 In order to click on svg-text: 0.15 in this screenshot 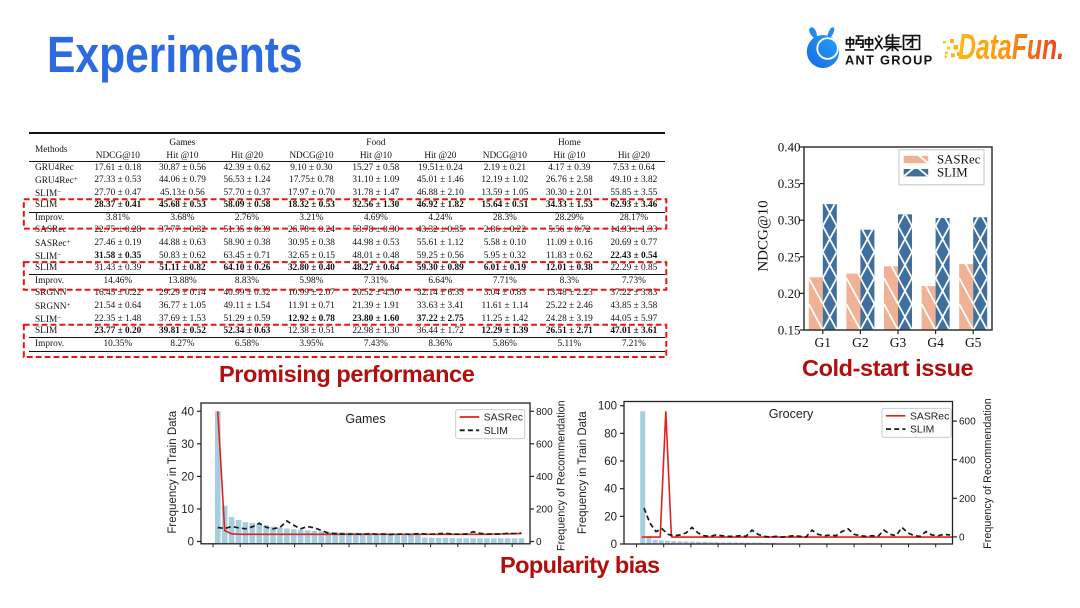, I will do `click(789, 330)`.